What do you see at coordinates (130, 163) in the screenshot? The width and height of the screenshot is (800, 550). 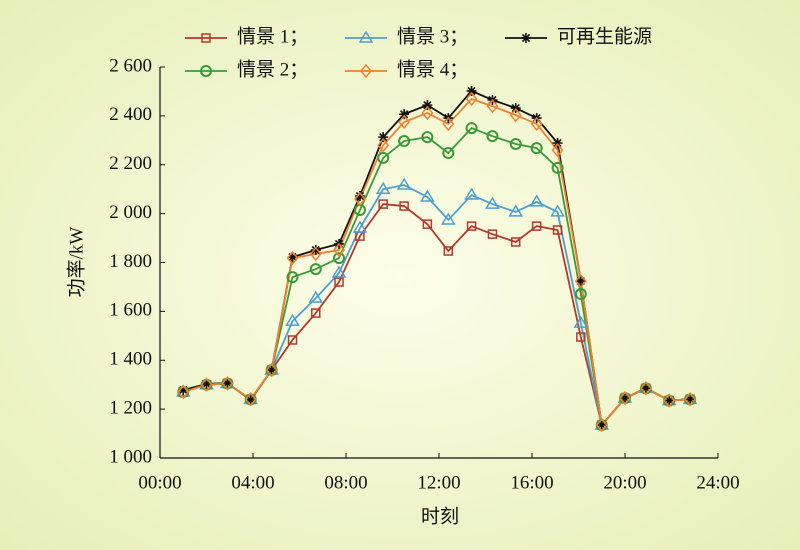 I see `y-tick-label: 2 200` at bounding box center [130, 163].